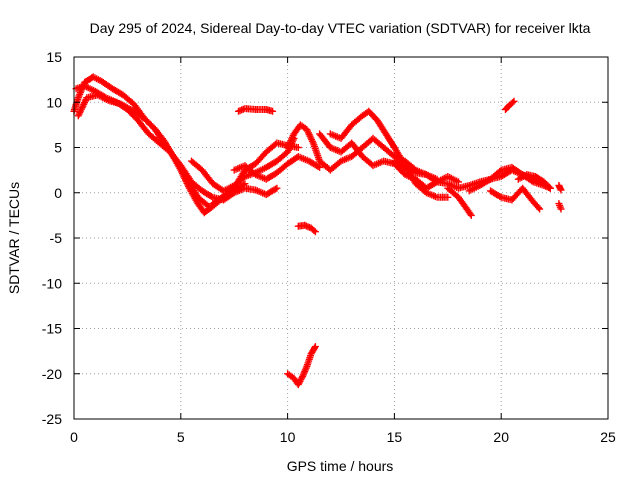 The width and height of the screenshot is (640, 480). I want to click on x-tick-label: 20, so click(501, 437).